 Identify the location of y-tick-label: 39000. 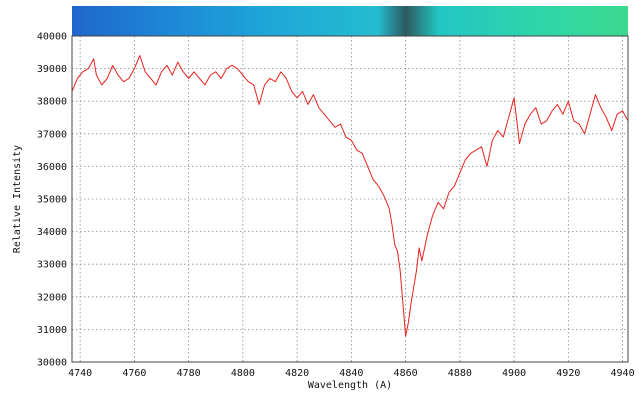
(52, 69).